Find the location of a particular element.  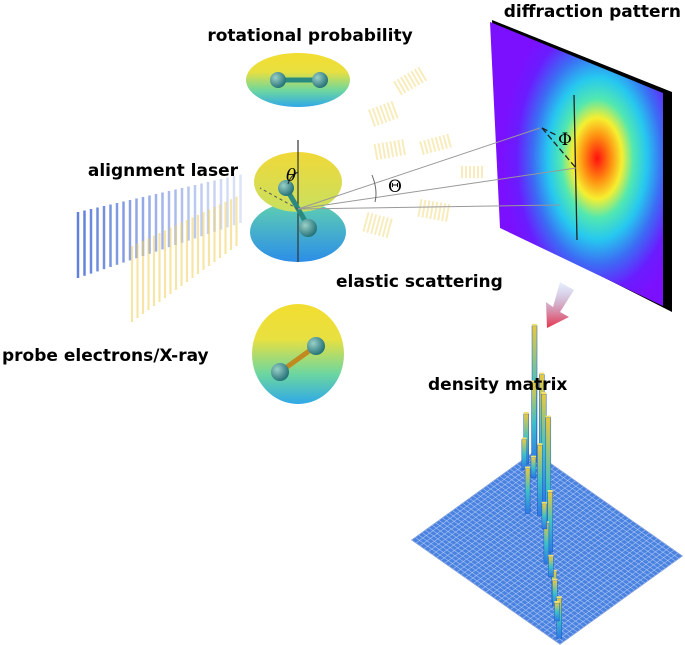

symbol-theta-small: θ is located at coordinates (291, 176).